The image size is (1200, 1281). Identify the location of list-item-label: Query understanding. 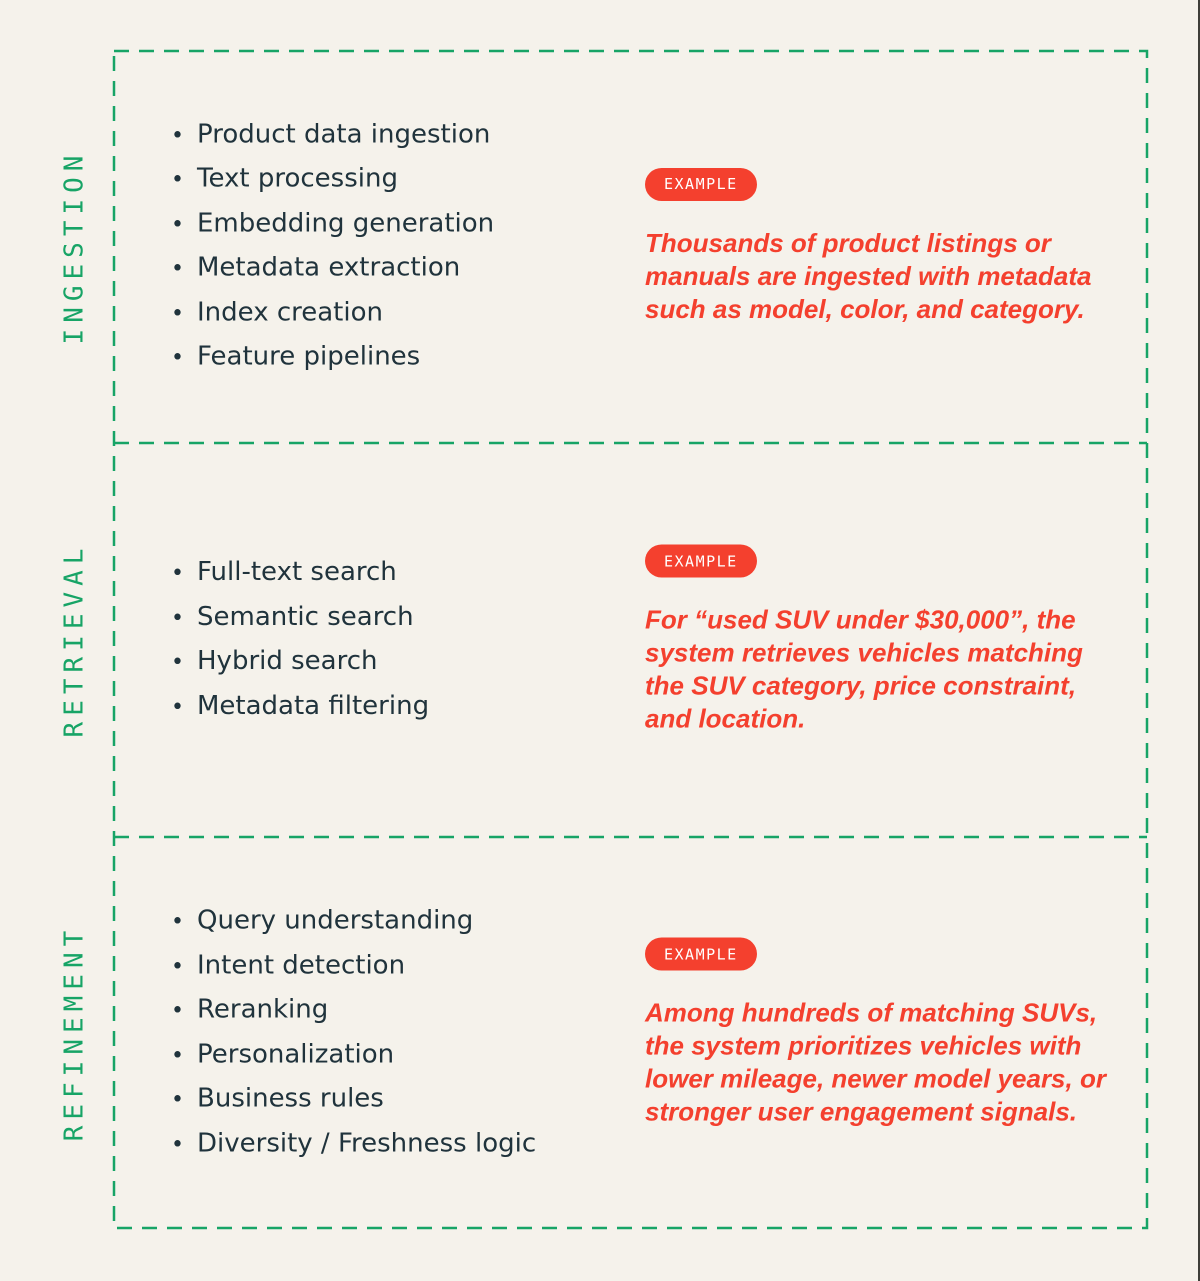
(335, 920).